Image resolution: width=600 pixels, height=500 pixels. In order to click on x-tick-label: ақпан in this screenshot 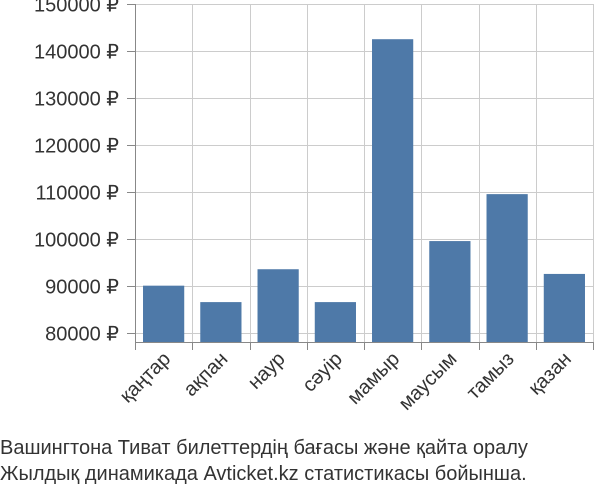, I will do `click(205, 374)`.